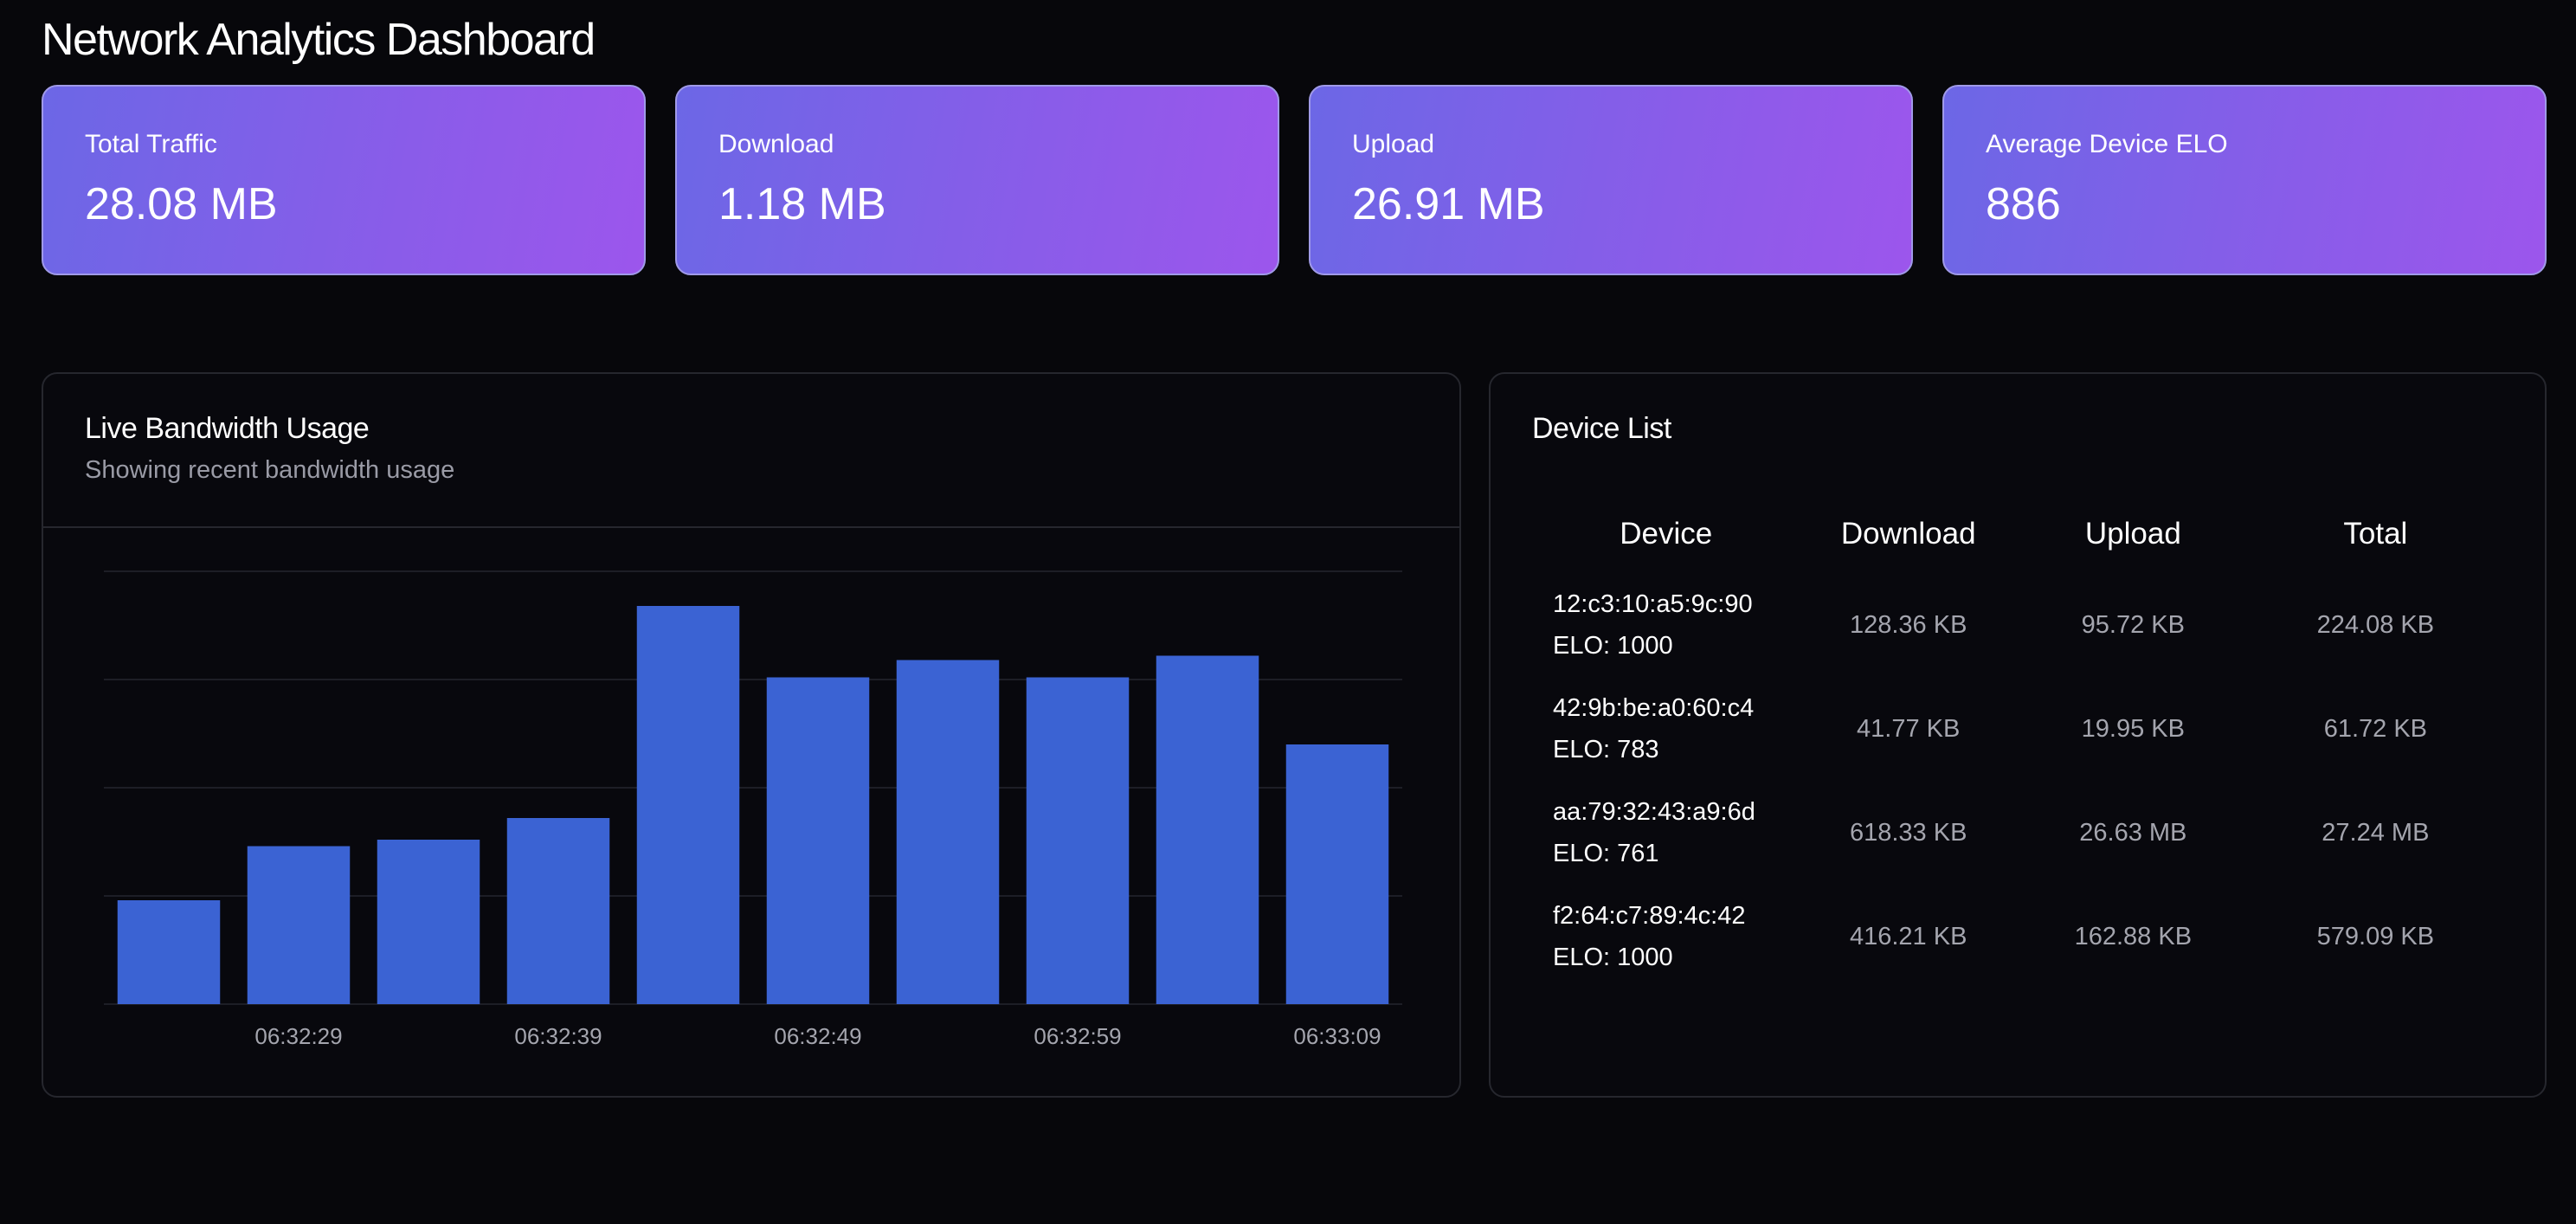 The height and width of the screenshot is (1224, 2576). Describe the element at coordinates (181, 204) in the screenshot. I see `stat-value: 28.08 MB` at that location.